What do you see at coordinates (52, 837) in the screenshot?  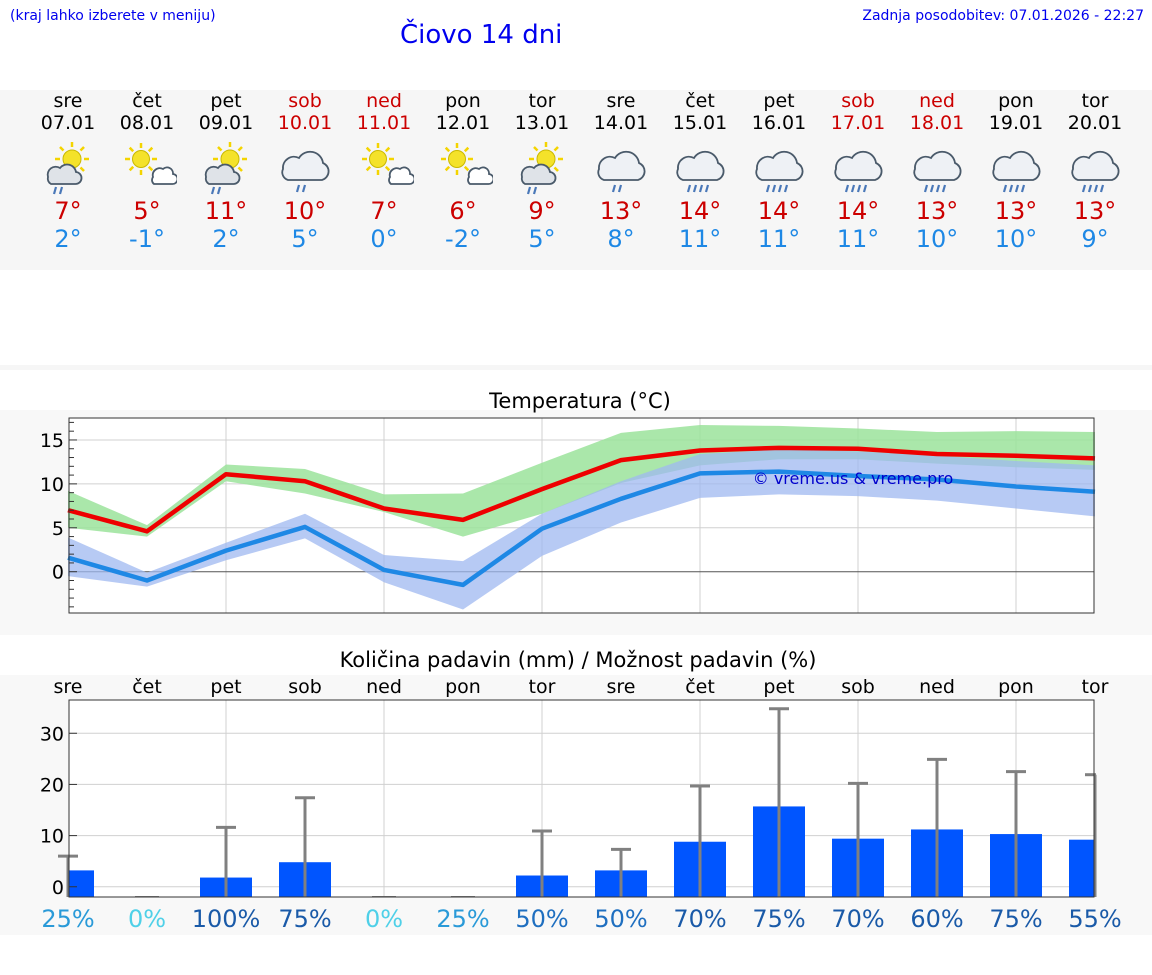 I see `y-tick-label: 10` at bounding box center [52, 837].